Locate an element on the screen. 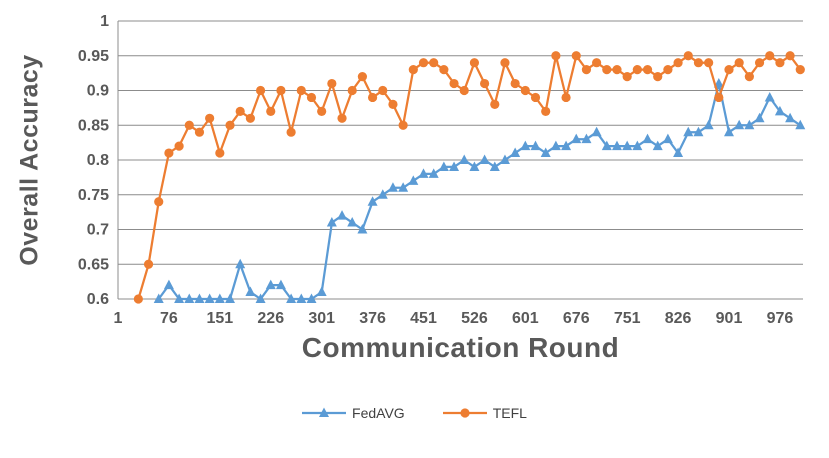  legend-circle-marker-icon is located at coordinates (464, 413).